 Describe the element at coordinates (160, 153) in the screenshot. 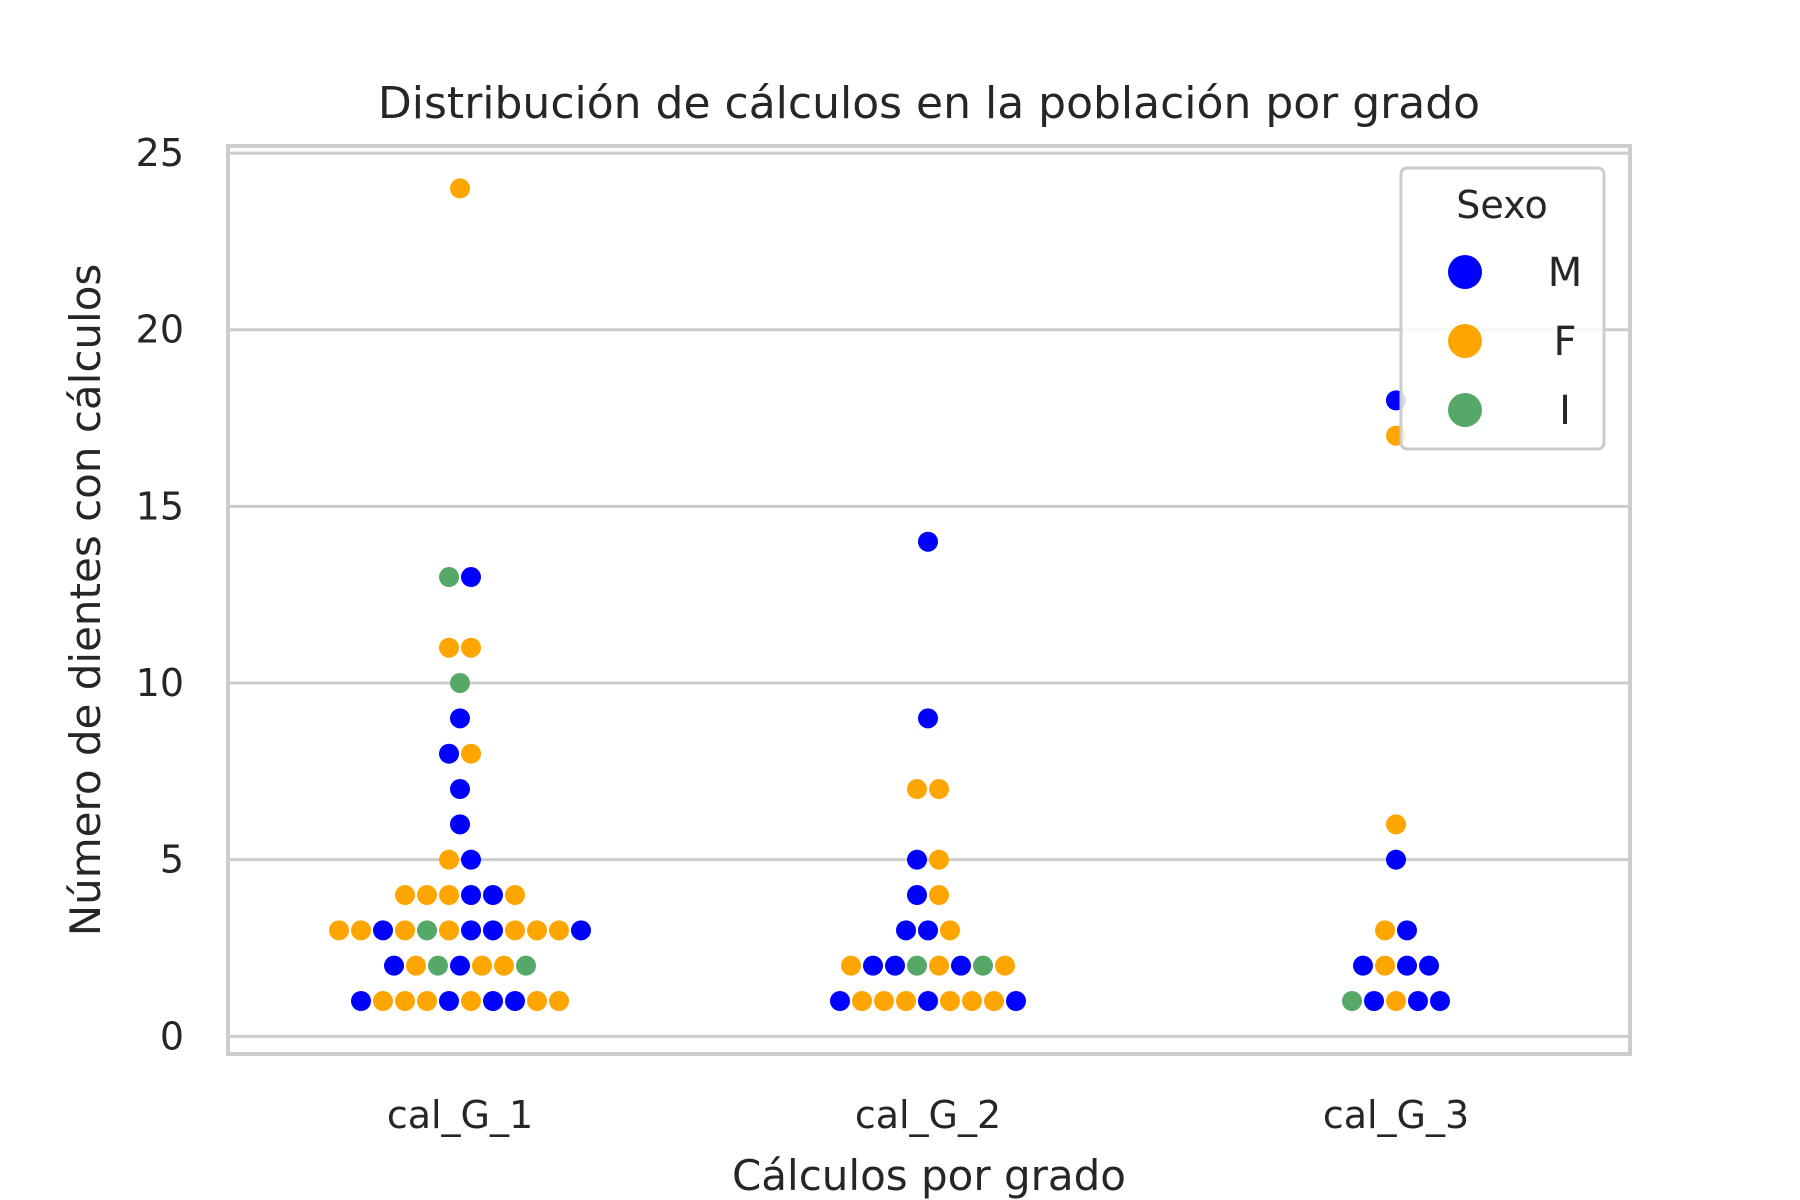

I see `y-tick-label: 25` at that location.